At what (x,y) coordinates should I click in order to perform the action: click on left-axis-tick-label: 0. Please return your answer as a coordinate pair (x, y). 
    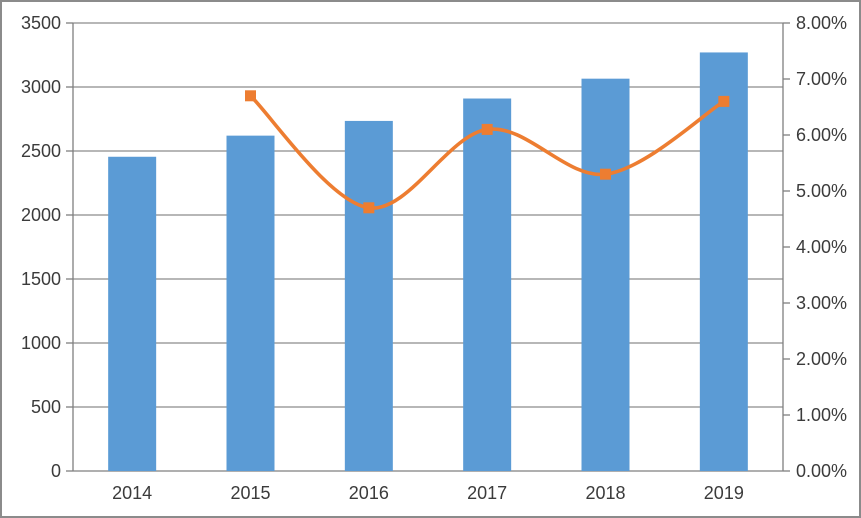
    Looking at the image, I should click on (56, 471).